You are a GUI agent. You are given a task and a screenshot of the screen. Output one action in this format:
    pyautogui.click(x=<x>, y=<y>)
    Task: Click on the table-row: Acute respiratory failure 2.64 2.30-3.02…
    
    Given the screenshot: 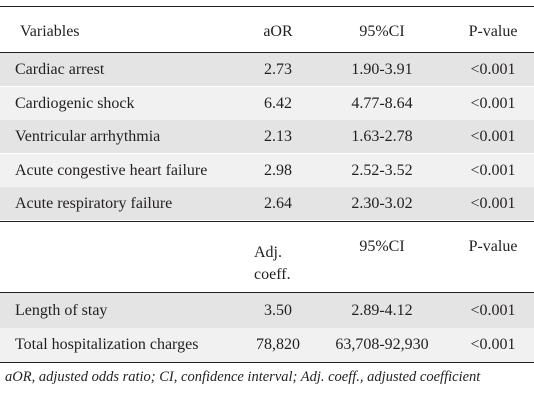 What is the action you would take?
    pyautogui.click(x=267, y=203)
    